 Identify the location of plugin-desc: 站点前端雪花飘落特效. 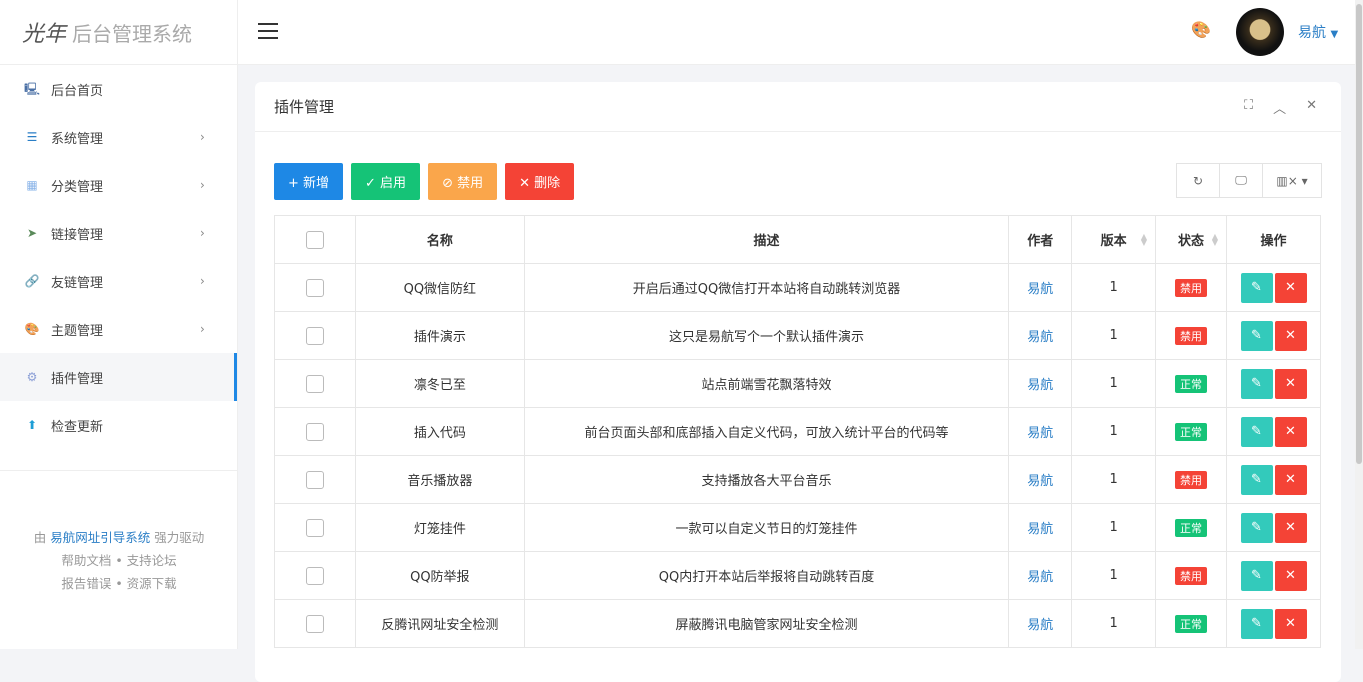
(766, 383).